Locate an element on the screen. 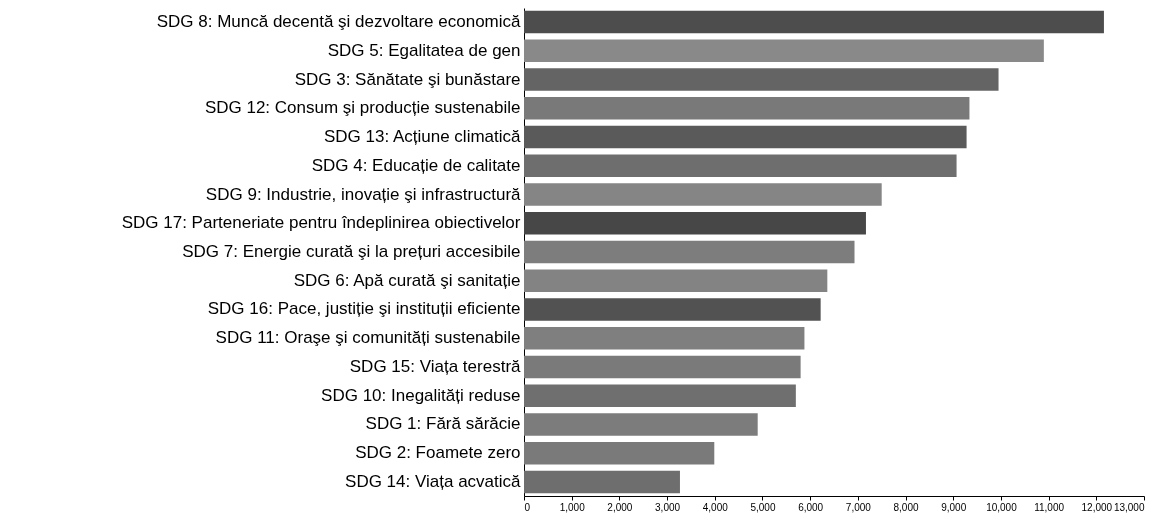  y-tick-label: SDG 3: Sănătate şi bunăstare is located at coordinates (407, 79).